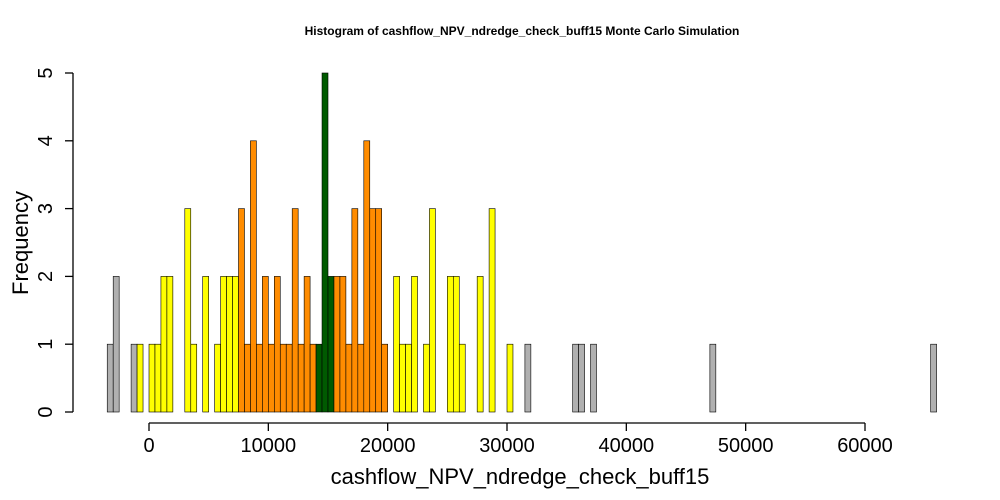 This screenshot has height=500, width=1000. What do you see at coordinates (269, 446) in the screenshot?
I see `x-tick-label: 10000` at bounding box center [269, 446].